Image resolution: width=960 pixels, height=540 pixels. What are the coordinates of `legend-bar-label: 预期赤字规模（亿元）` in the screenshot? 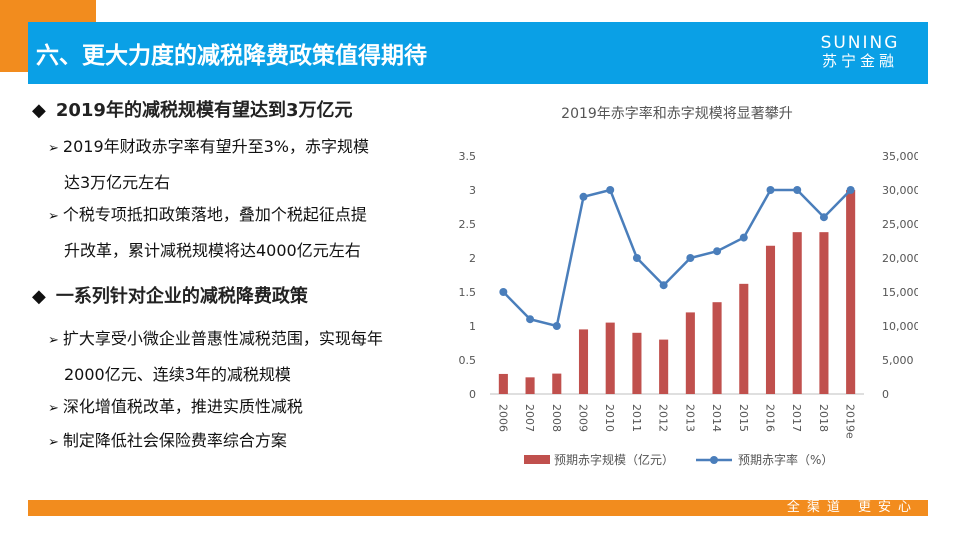 It's located at (614, 459).